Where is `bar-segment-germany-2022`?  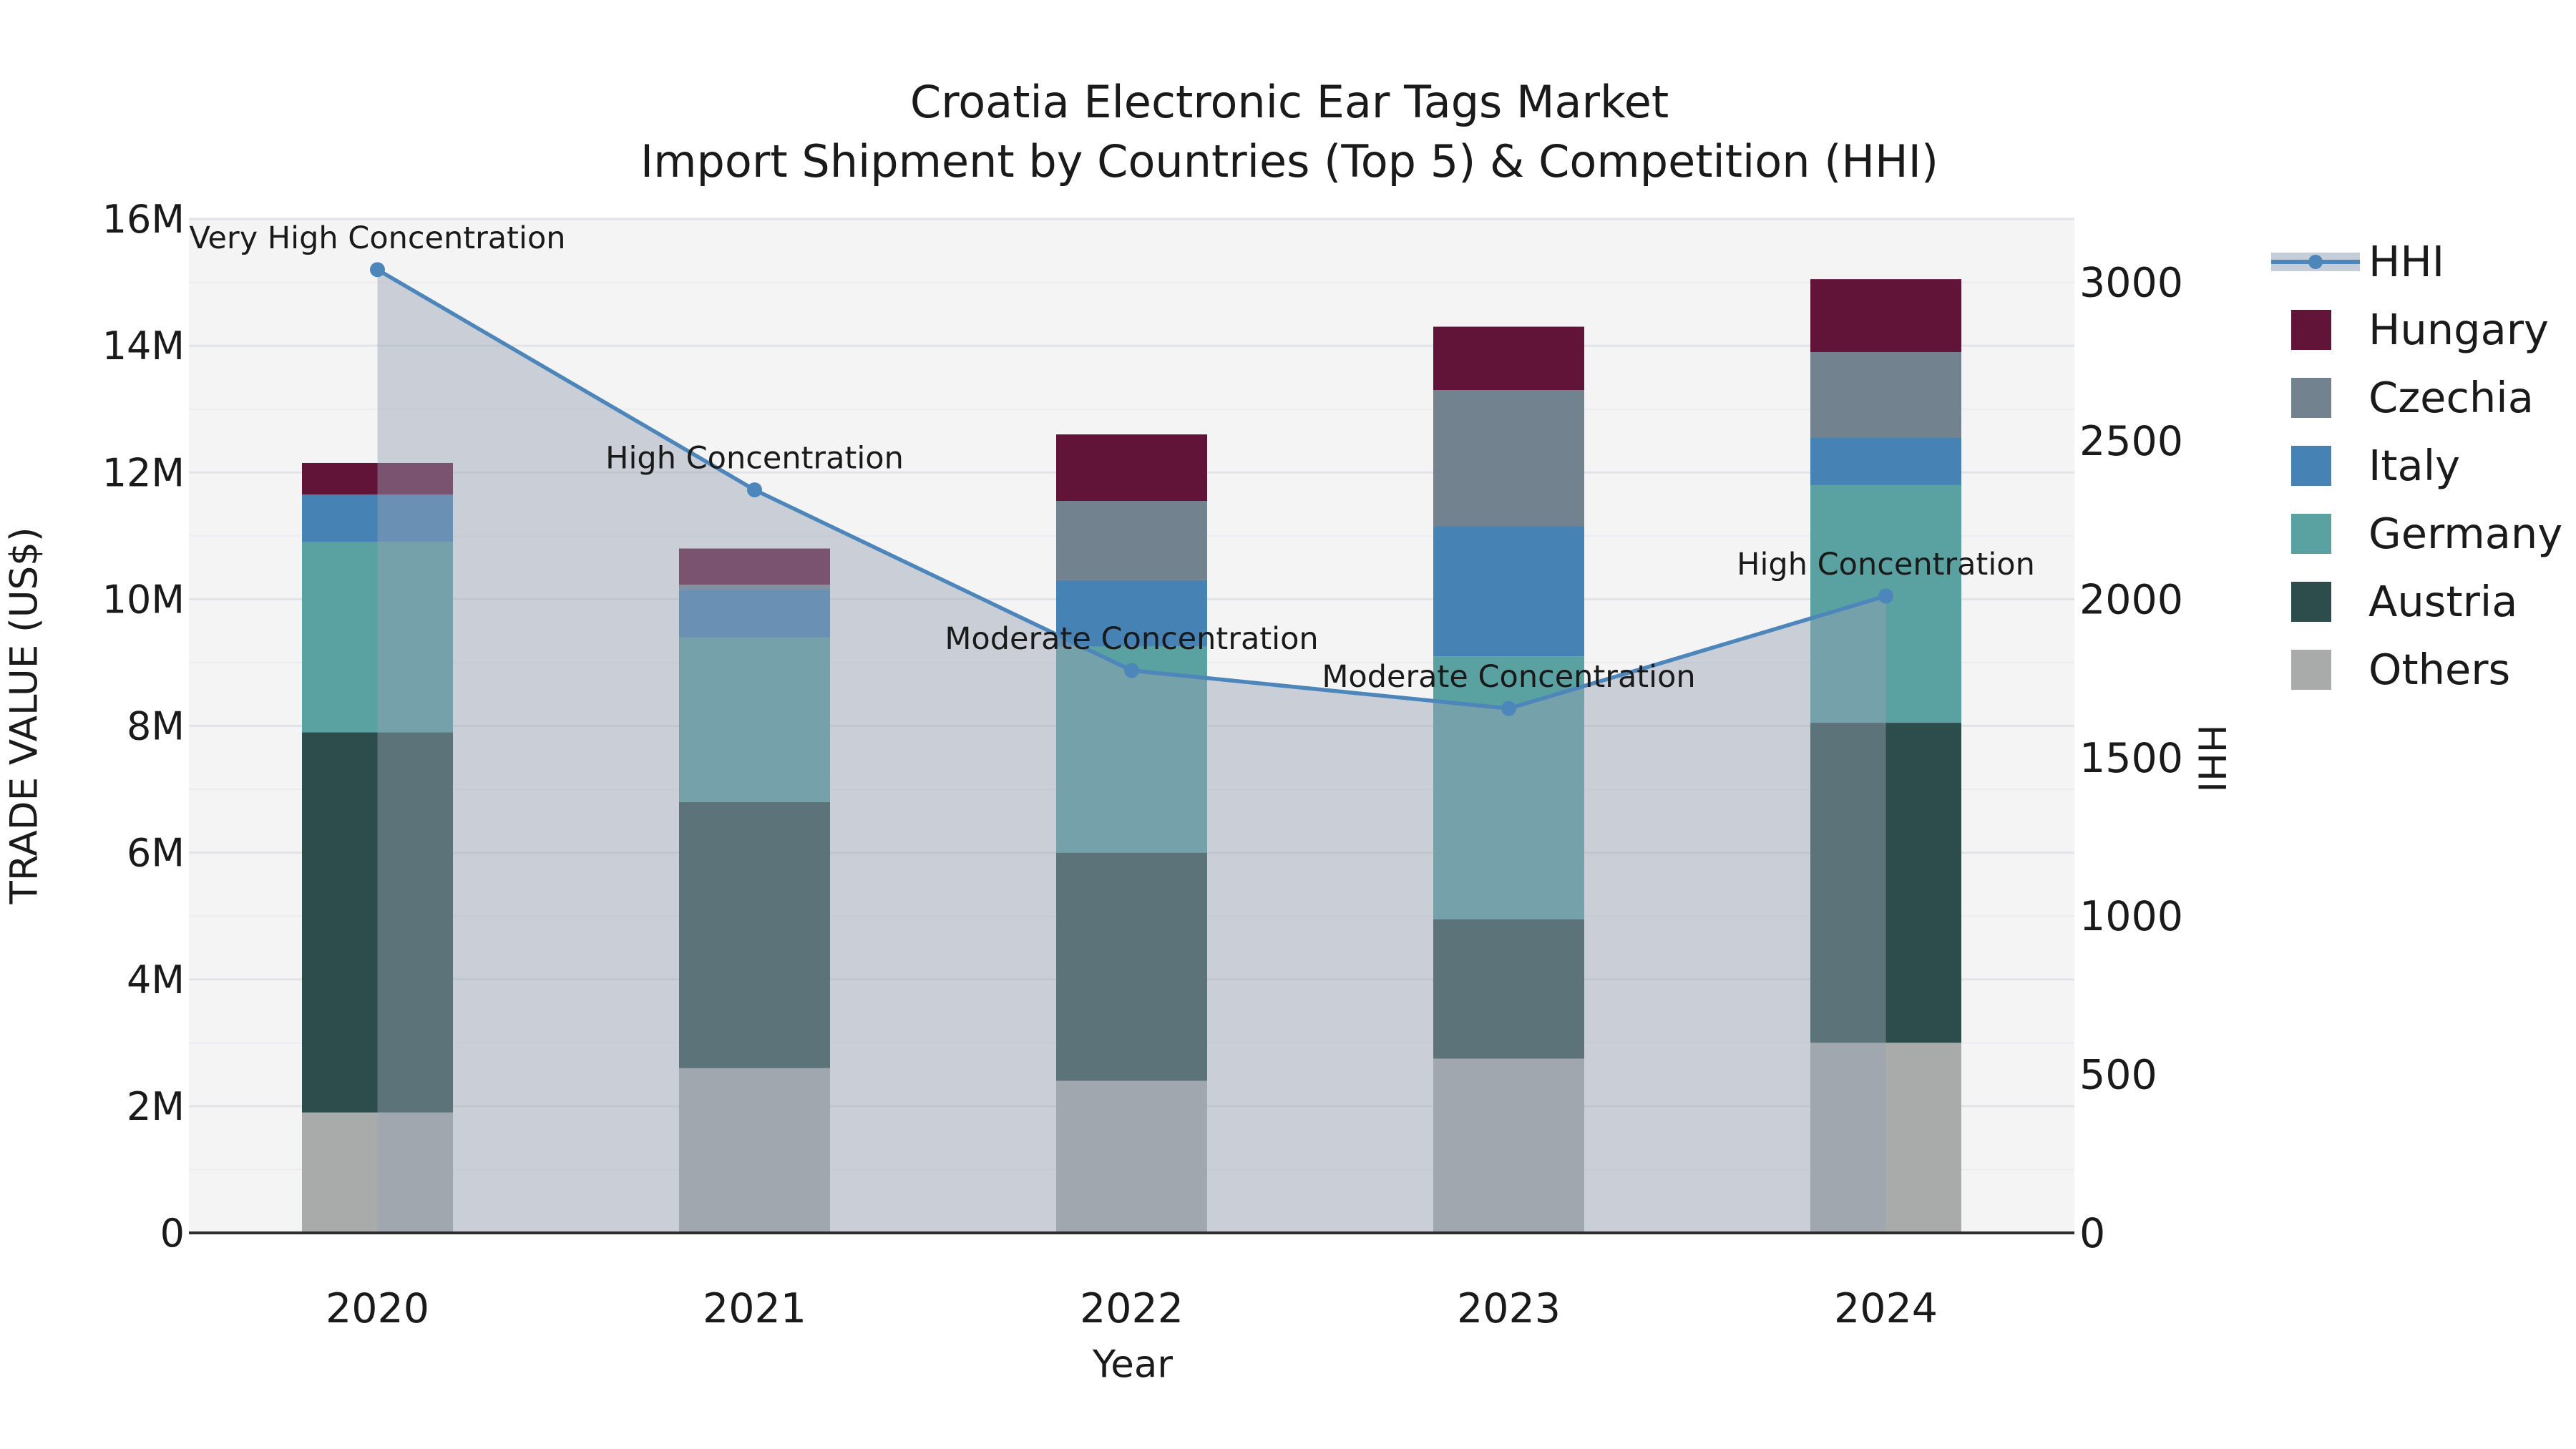
bar-segment-germany-2022 is located at coordinates (1131, 749).